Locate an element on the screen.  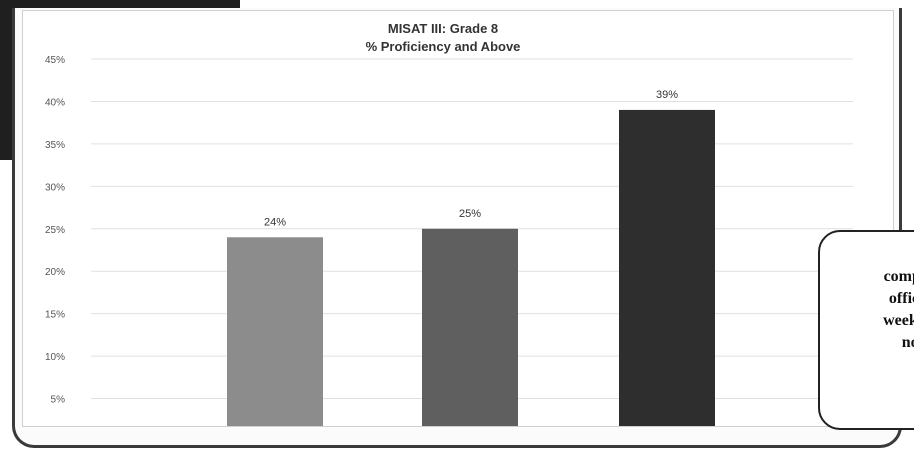
data-label-2011: 39% is located at coordinates (667, 95).